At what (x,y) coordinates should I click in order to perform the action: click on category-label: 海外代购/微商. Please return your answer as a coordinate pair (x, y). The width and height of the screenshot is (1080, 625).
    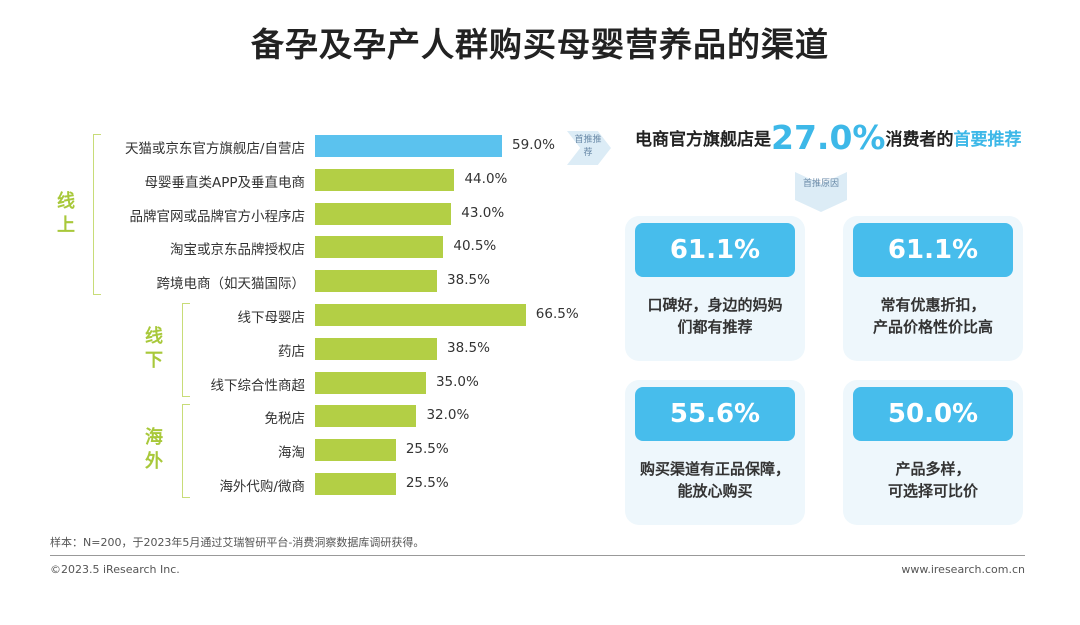
    Looking at the image, I should click on (262, 487).